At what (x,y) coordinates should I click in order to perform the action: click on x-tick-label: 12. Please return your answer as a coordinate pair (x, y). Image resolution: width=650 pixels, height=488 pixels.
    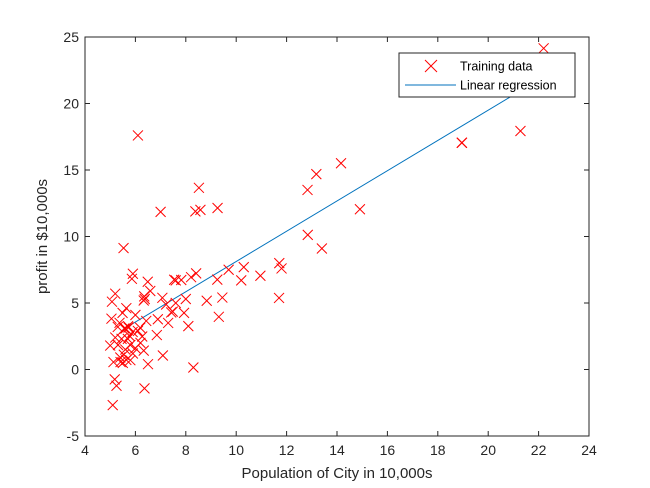
    Looking at the image, I should click on (287, 450).